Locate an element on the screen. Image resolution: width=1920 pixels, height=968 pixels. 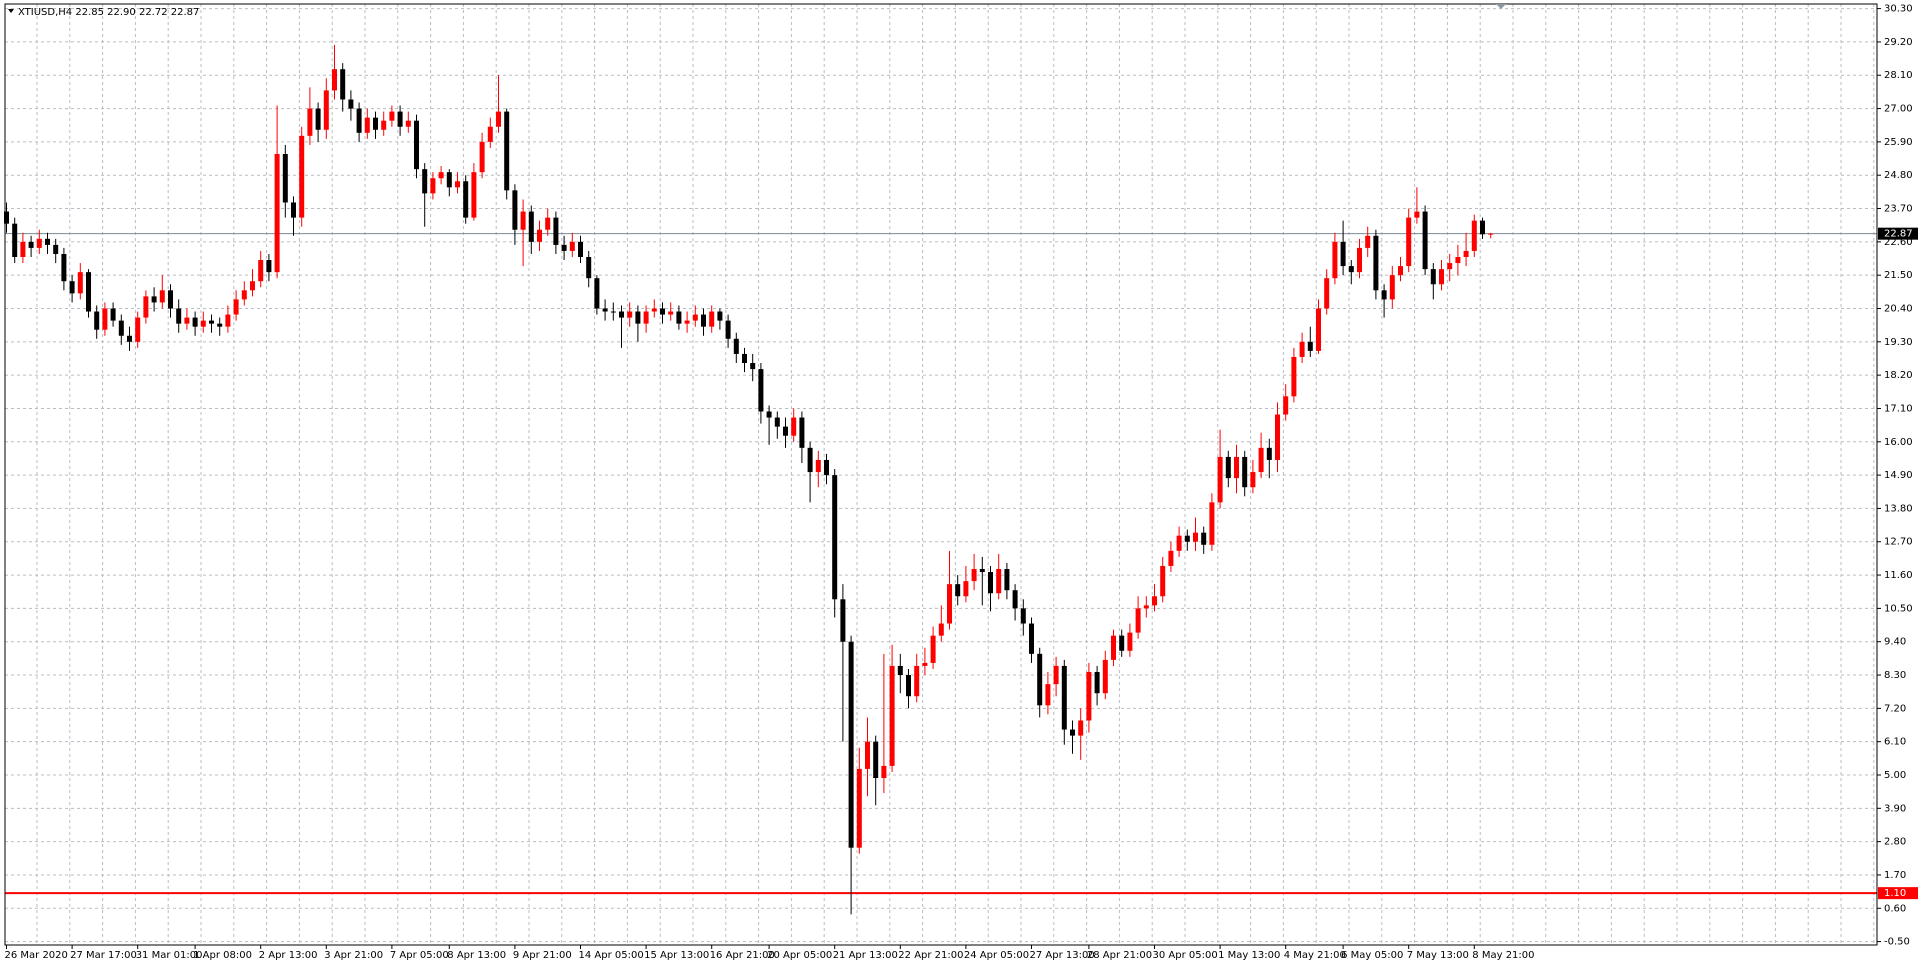
x-tick-label: 4 May 21:00 is located at coordinates (1315, 955).